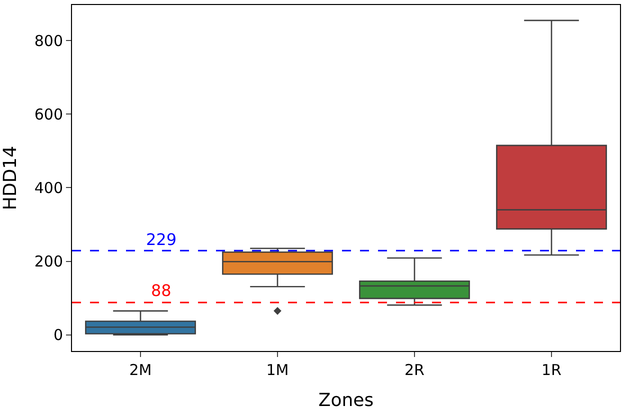 The image size is (625, 411). I want to click on x-tick-label: 1R, so click(552, 370).